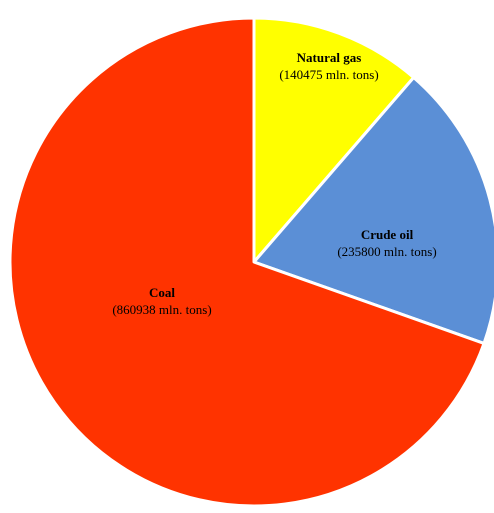  I want to click on slice-label-value-natural-gas: (140475 mln. tons), so click(328, 74).